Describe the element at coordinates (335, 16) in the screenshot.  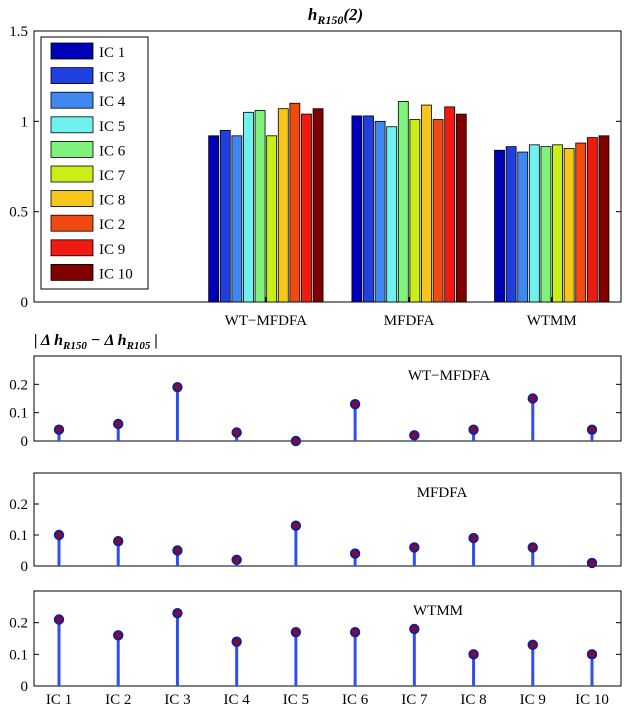
I see `chart-title: hR150(2)` at that location.